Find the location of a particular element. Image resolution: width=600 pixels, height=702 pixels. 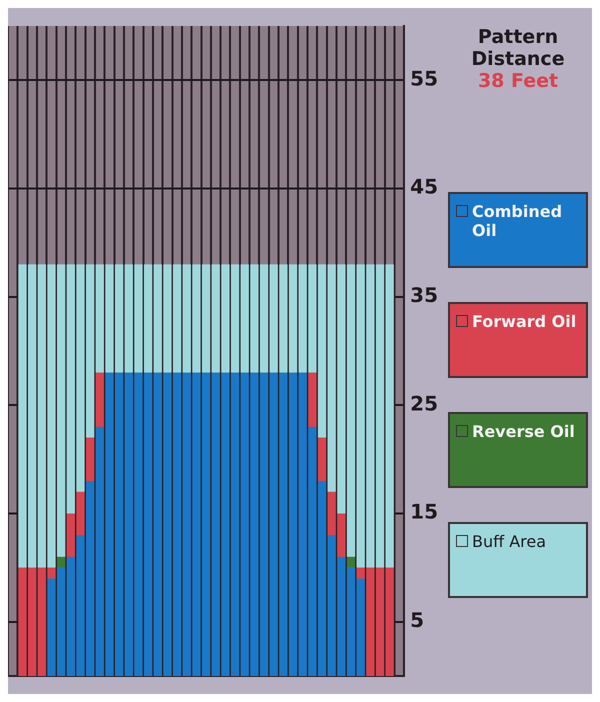

text: 38 Feet is located at coordinates (518, 81).